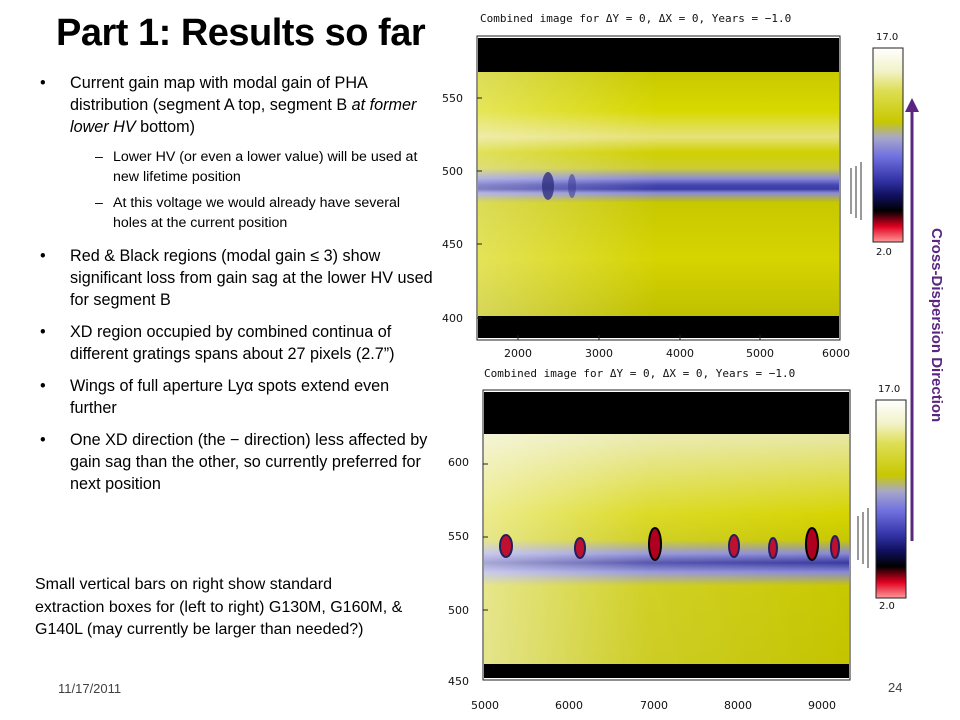 The image size is (960, 720). Describe the element at coordinates (680, 353) in the screenshot. I see `x-tick-label: 4000` at that location.